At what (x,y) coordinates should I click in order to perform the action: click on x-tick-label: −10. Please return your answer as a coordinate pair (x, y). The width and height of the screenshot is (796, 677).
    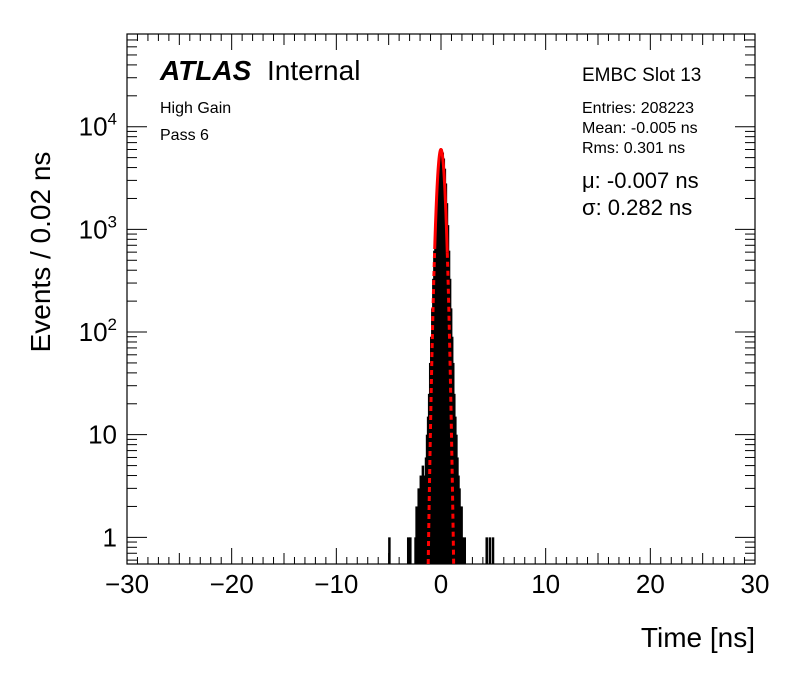
    Looking at the image, I should click on (336, 584).